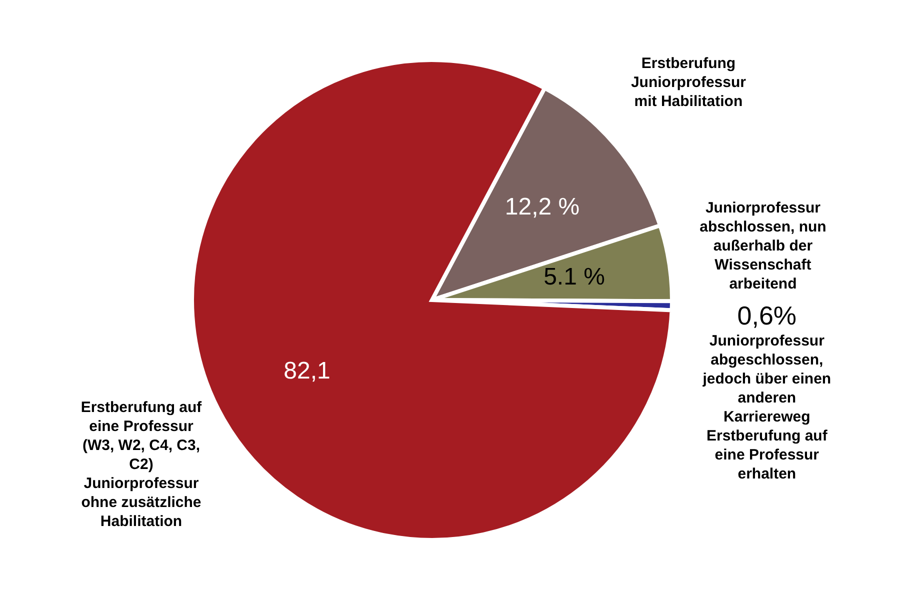 The image size is (903, 589). I want to click on slice-label: Juniorprofessur abgeschlossen, jedoch über einen anderen Karriereweg Erstberufung auf eine Professur erhalten, so click(767, 407).